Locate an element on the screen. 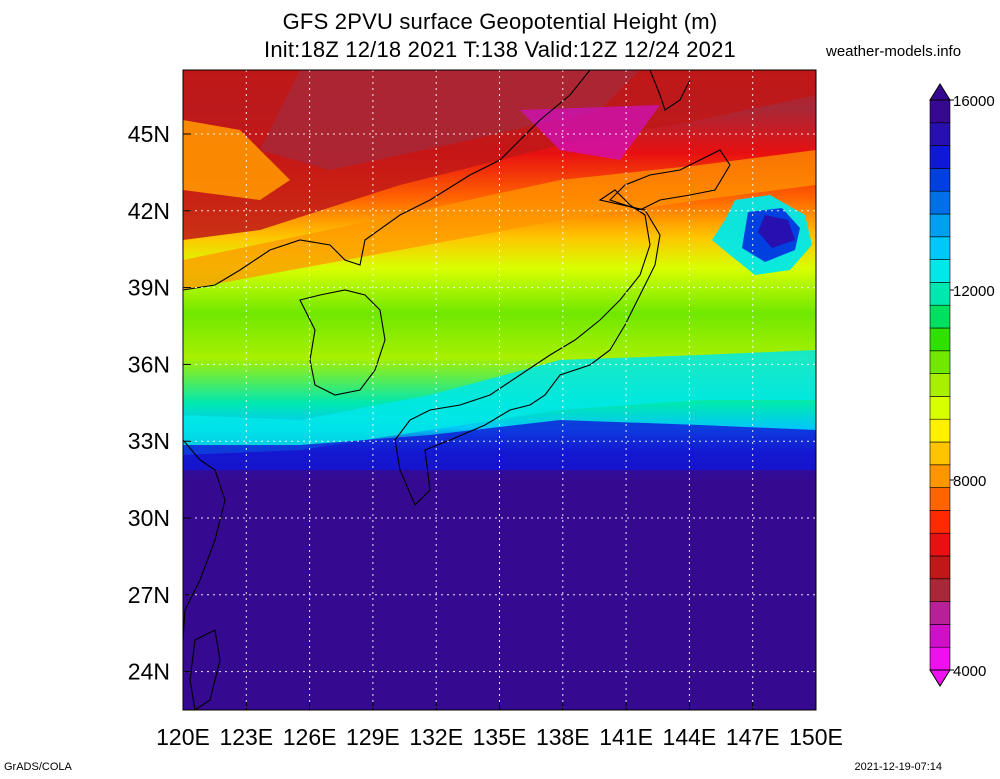  height-band-minimum is located at coordinates (590, 132).